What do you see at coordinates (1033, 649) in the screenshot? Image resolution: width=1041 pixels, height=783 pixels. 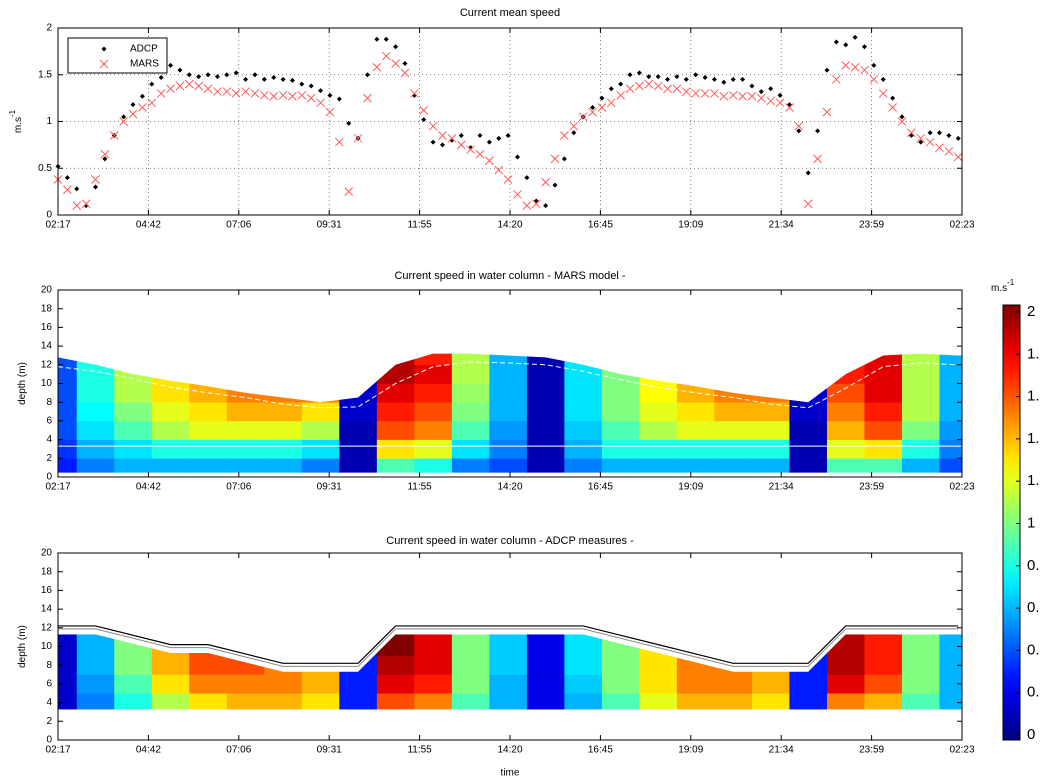 I see `colorbar-tick-label: 0.` at bounding box center [1033, 649].